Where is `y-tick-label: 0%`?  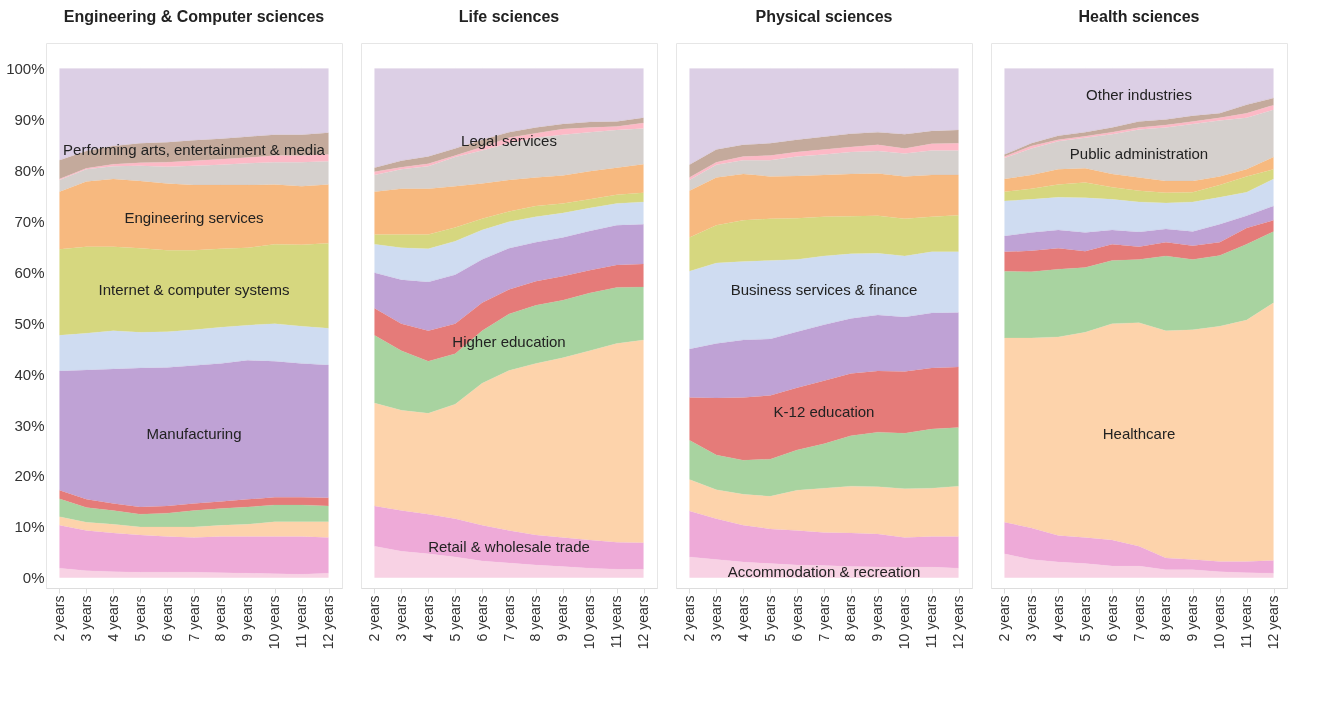 y-tick-label: 0% is located at coordinates (33, 578).